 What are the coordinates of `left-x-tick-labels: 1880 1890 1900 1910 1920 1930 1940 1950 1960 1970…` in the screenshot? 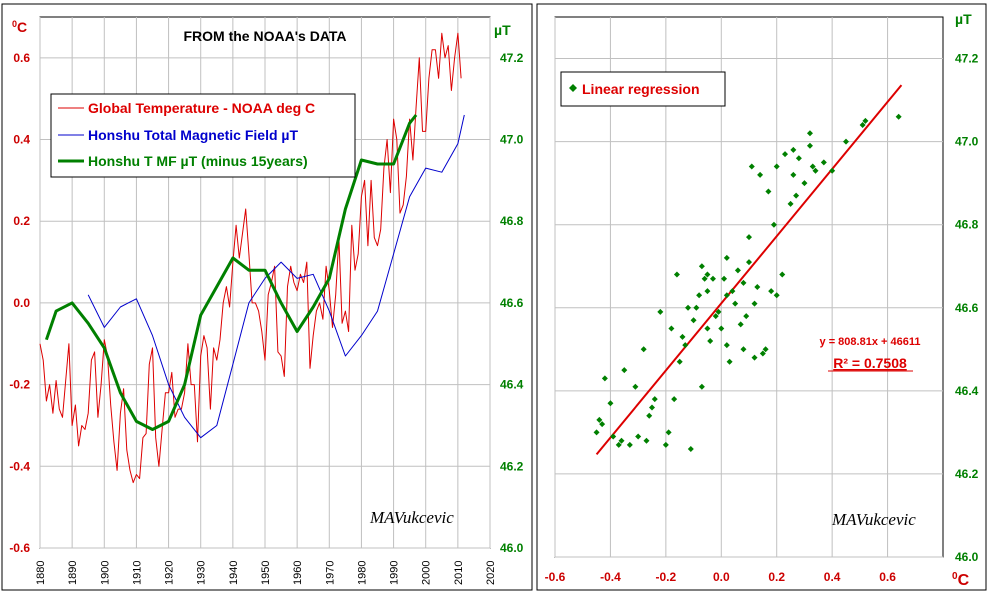 It's located at (266, 573).